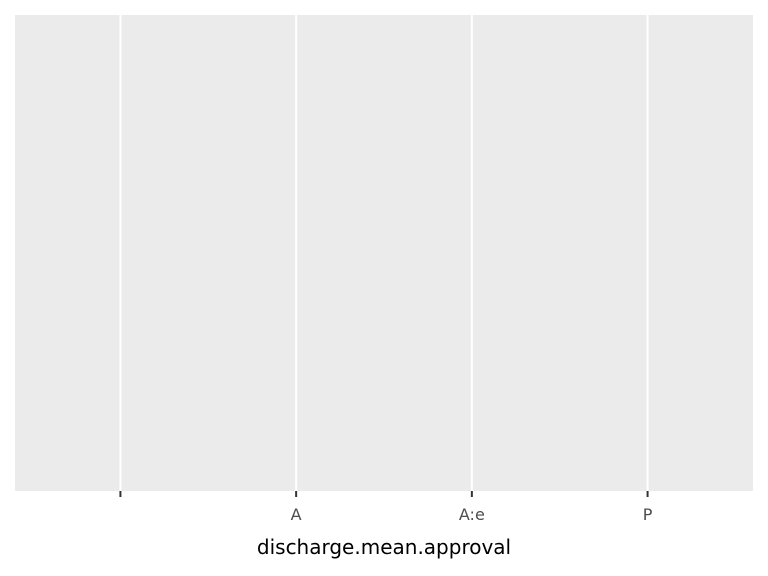 The image size is (768, 576). Describe the element at coordinates (384, 547) in the screenshot. I see `x-axis-title: discharge.mean.approval` at that location.